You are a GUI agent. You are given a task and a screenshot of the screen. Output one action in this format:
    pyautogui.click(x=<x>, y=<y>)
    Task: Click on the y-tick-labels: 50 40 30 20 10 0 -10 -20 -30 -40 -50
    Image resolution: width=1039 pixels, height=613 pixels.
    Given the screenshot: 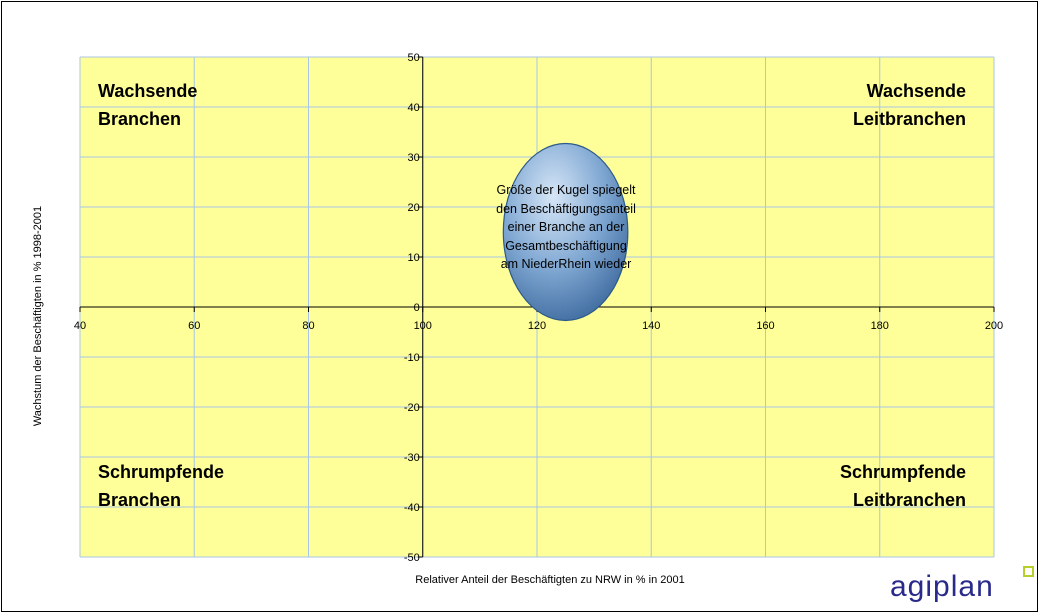 What is the action you would take?
    pyautogui.click(x=412, y=308)
    